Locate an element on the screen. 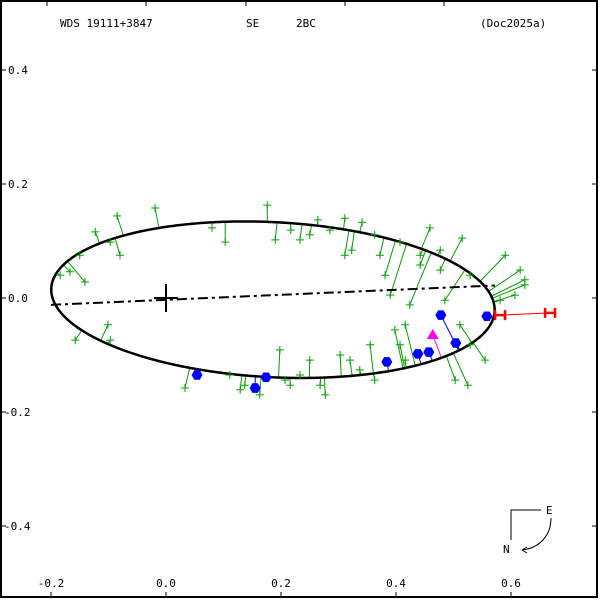  header-reference: (Doc2025a) is located at coordinates (513, 23).